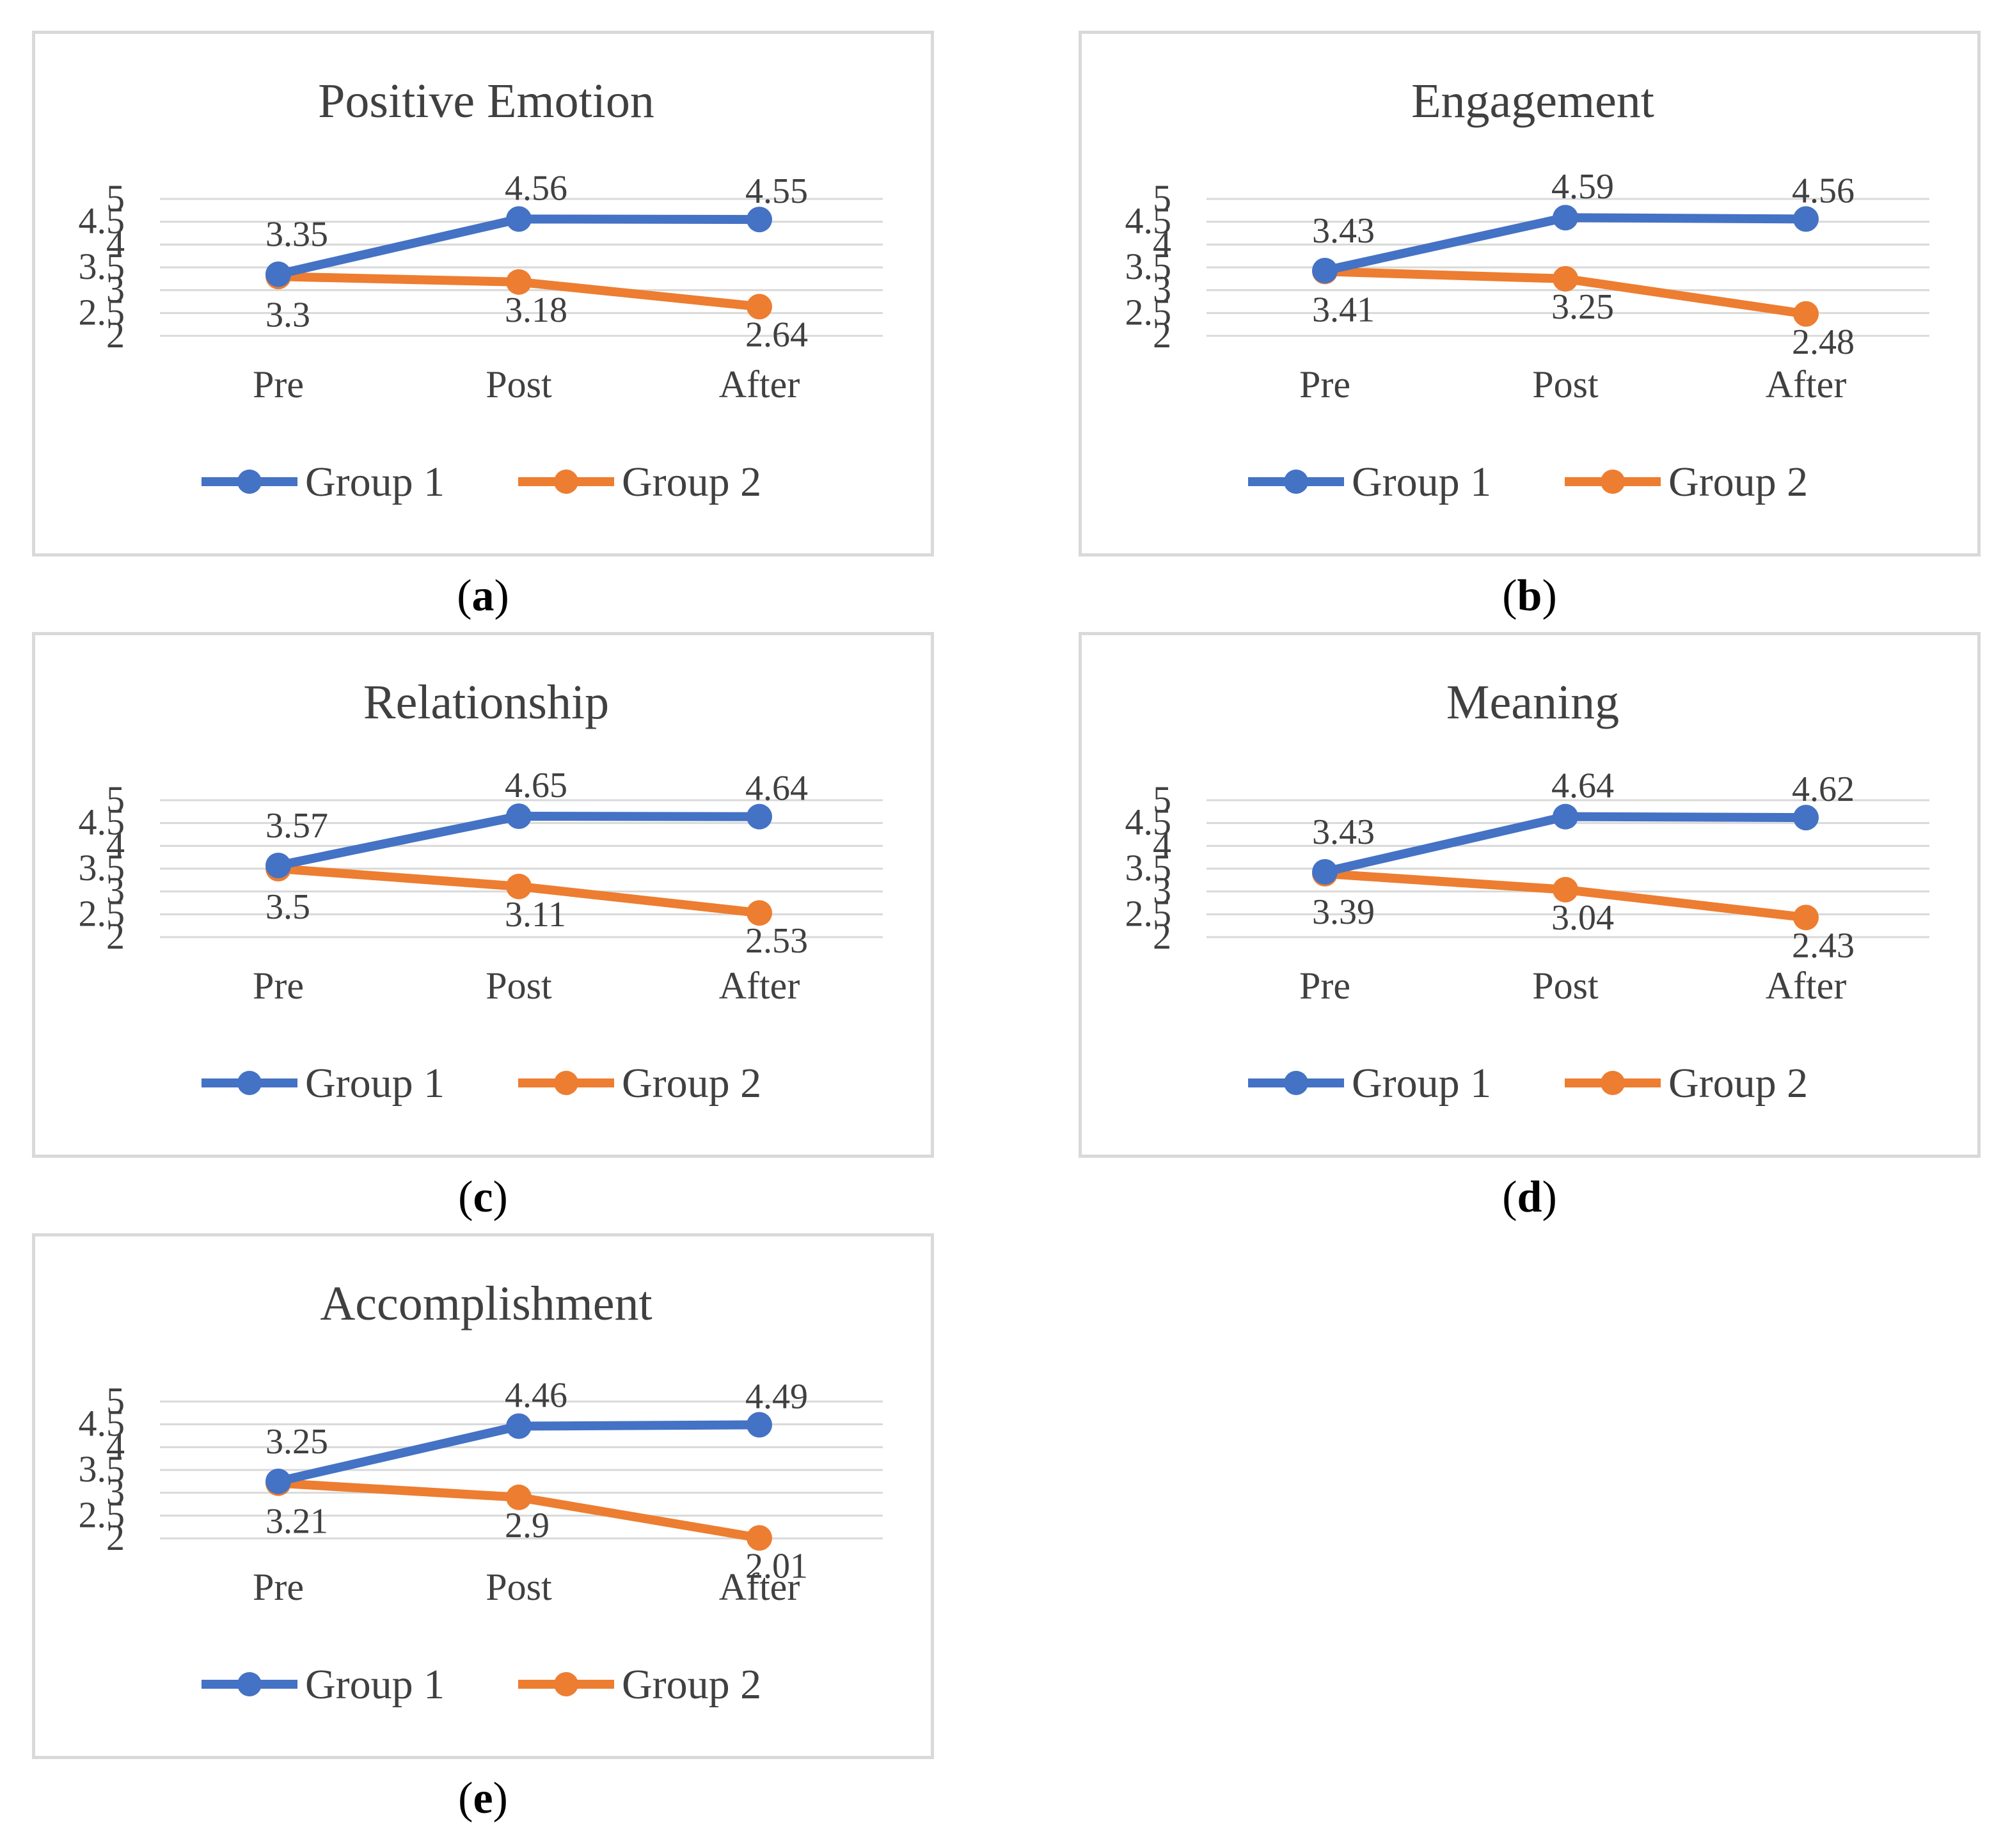 The image size is (2010, 1848). What do you see at coordinates (1823, 789) in the screenshot?
I see `data-label-group-1: 4.62` at bounding box center [1823, 789].